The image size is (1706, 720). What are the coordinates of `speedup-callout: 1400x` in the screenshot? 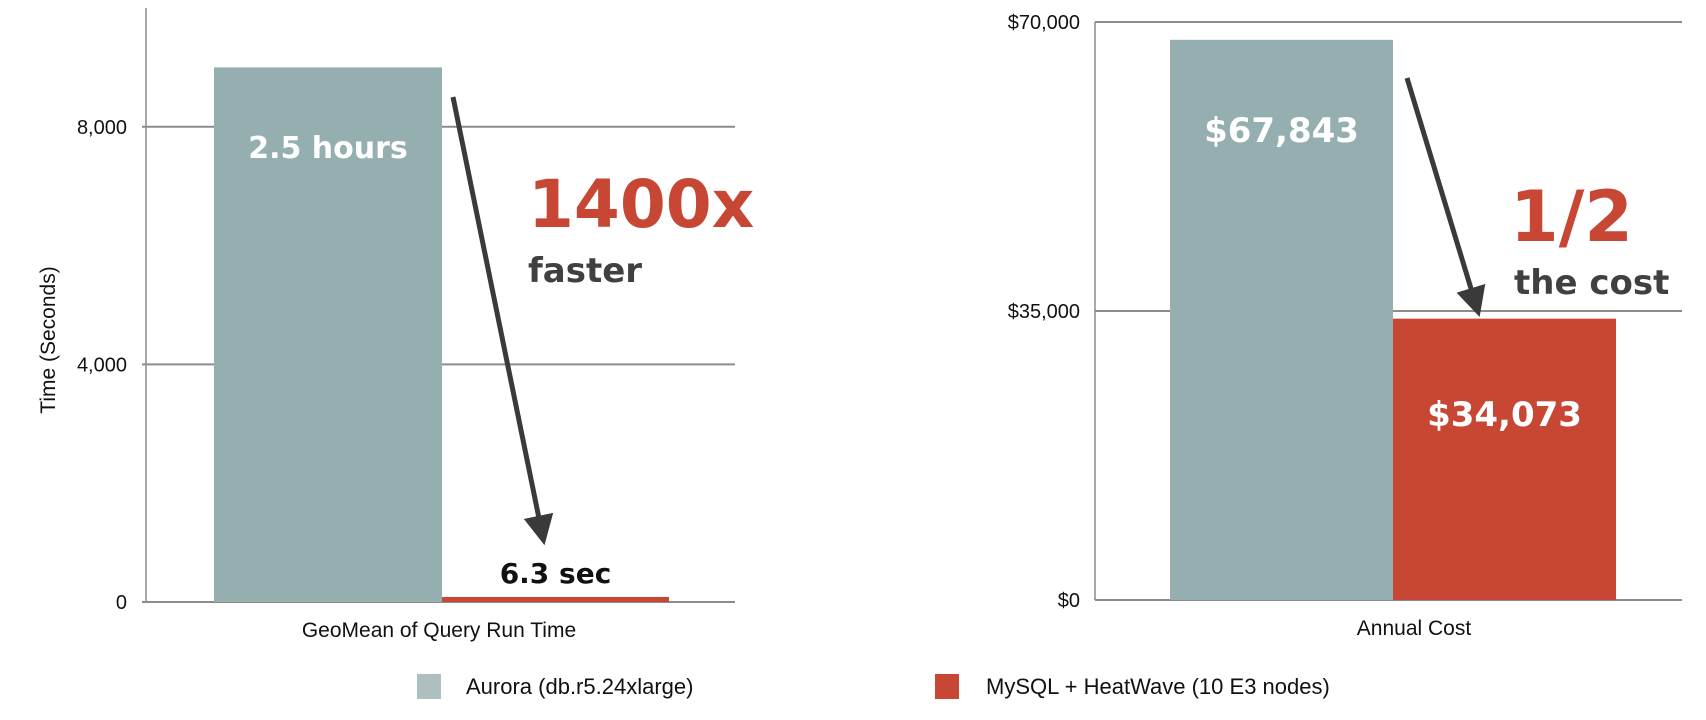 It's located at (641, 204).